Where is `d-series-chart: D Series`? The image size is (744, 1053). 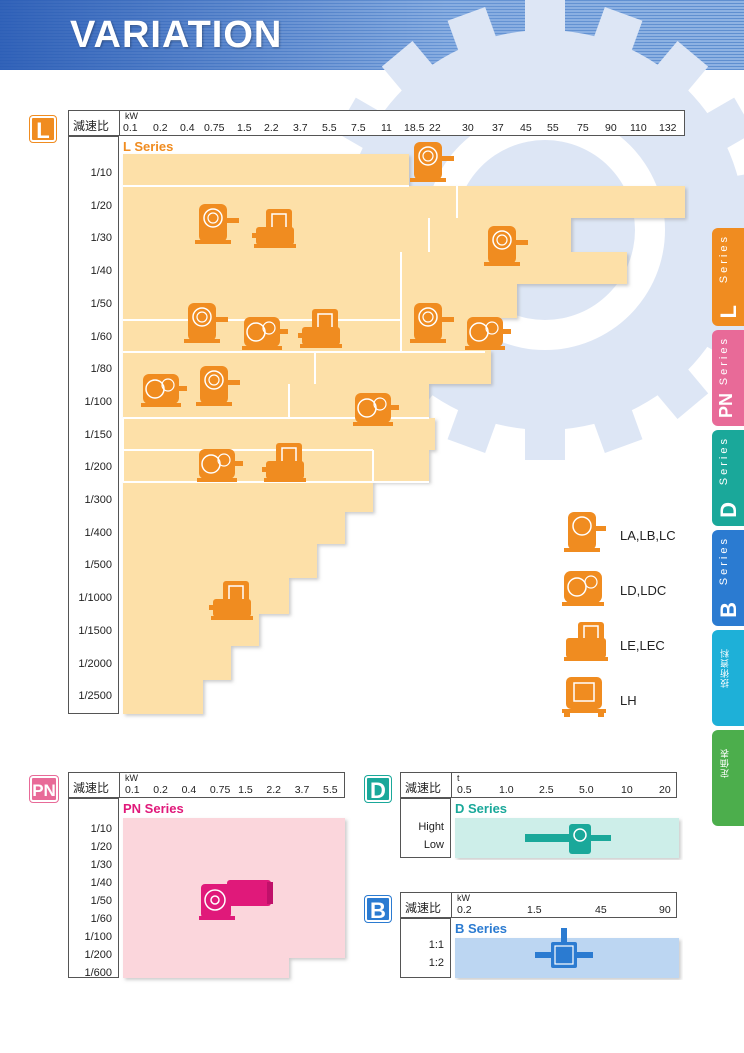 d-series-chart: D Series is located at coordinates (567, 829).